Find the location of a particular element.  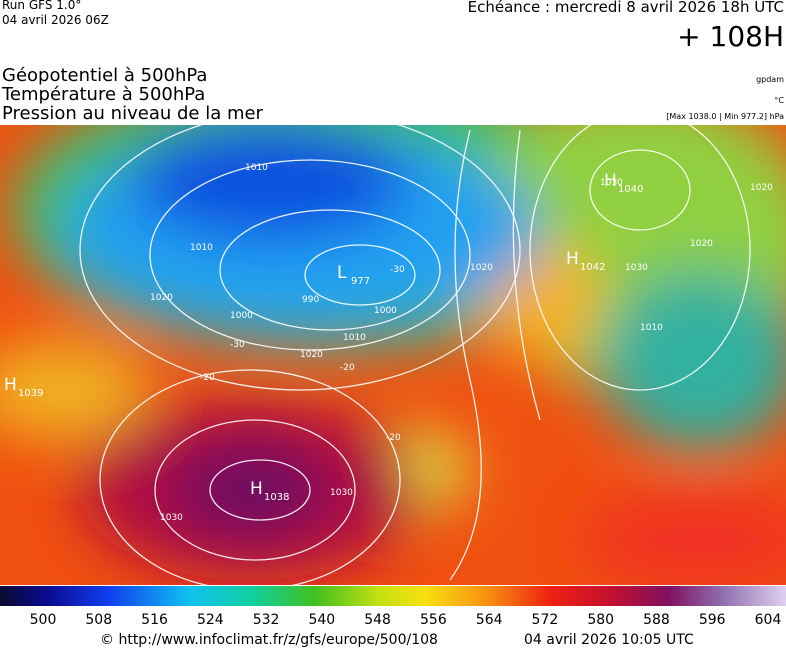

color-bar-label: 508 is located at coordinates (98, 620).